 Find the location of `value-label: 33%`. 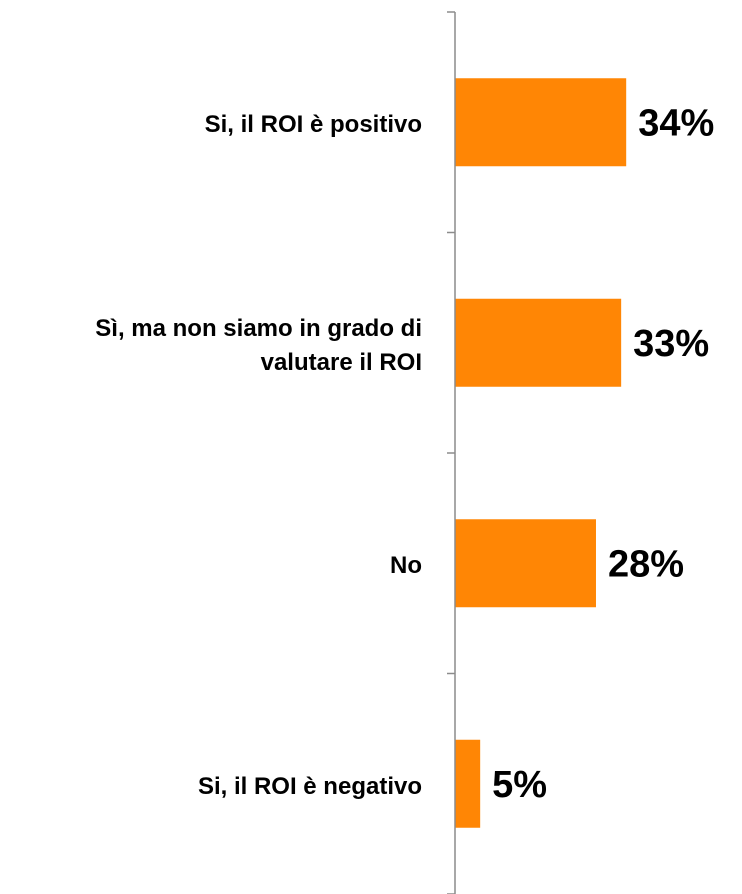

value-label: 33% is located at coordinates (671, 344).